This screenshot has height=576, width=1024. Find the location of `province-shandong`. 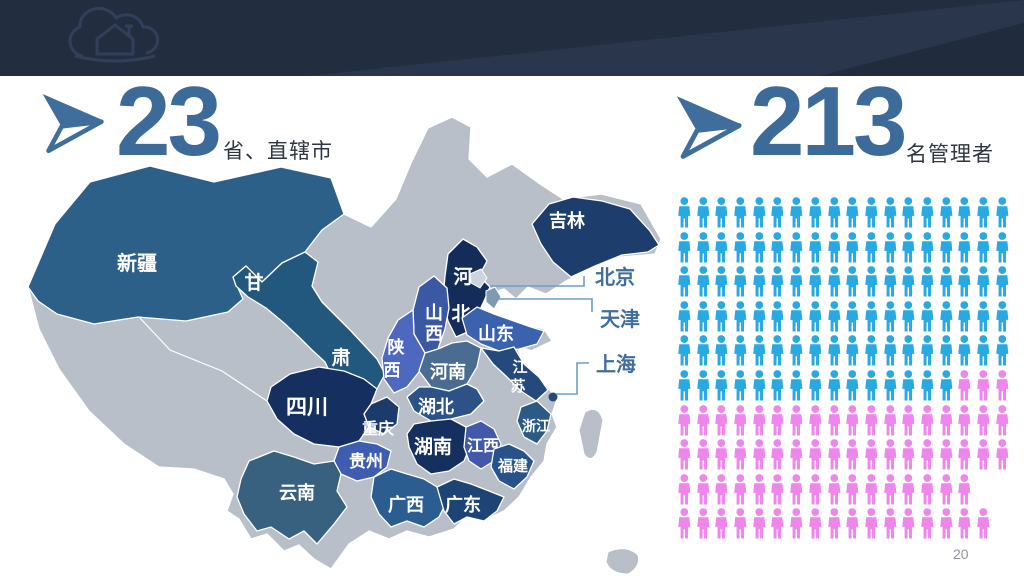

province-shandong is located at coordinates (503, 329).